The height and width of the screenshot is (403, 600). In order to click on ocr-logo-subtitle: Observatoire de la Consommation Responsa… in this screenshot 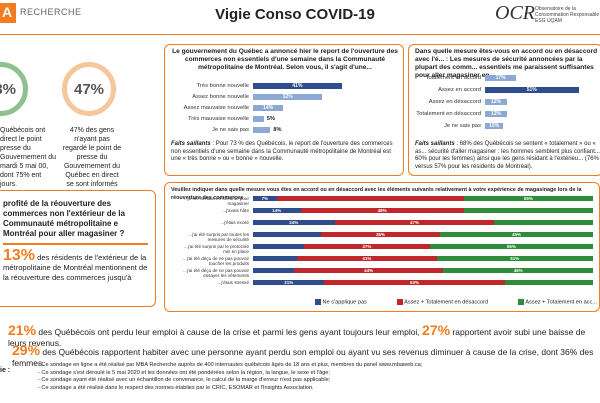, I will do `click(567, 15)`.